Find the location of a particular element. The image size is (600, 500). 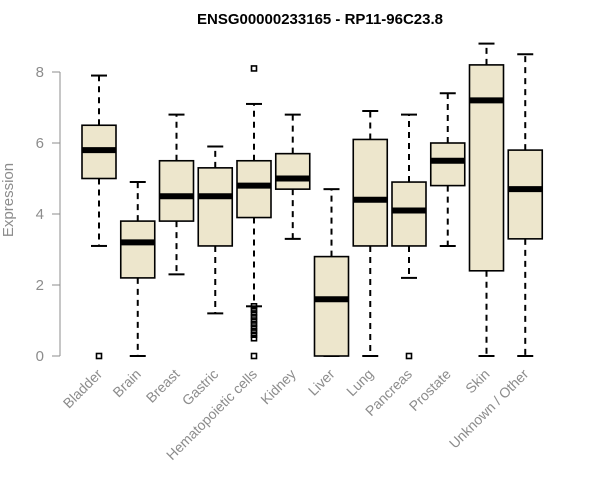

x-tick-label: Lung is located at coordinates (359, 382).